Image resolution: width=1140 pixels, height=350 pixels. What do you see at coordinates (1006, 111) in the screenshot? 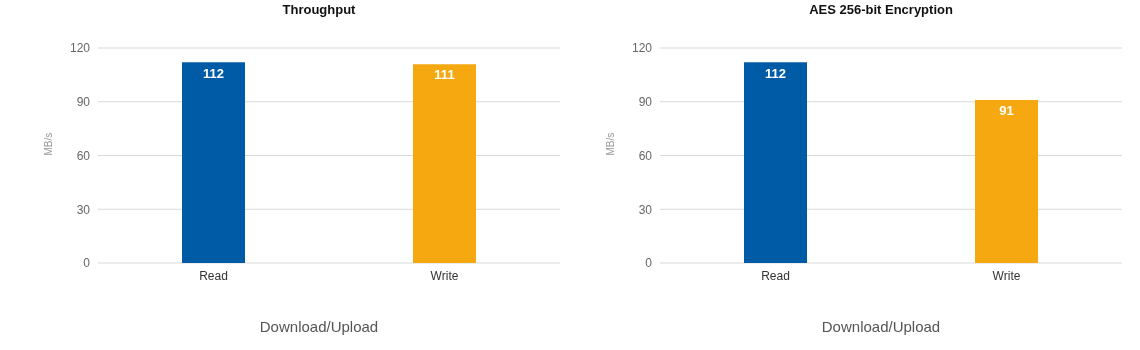
I see `data-label: 91` at bounding box center [1006, 111].